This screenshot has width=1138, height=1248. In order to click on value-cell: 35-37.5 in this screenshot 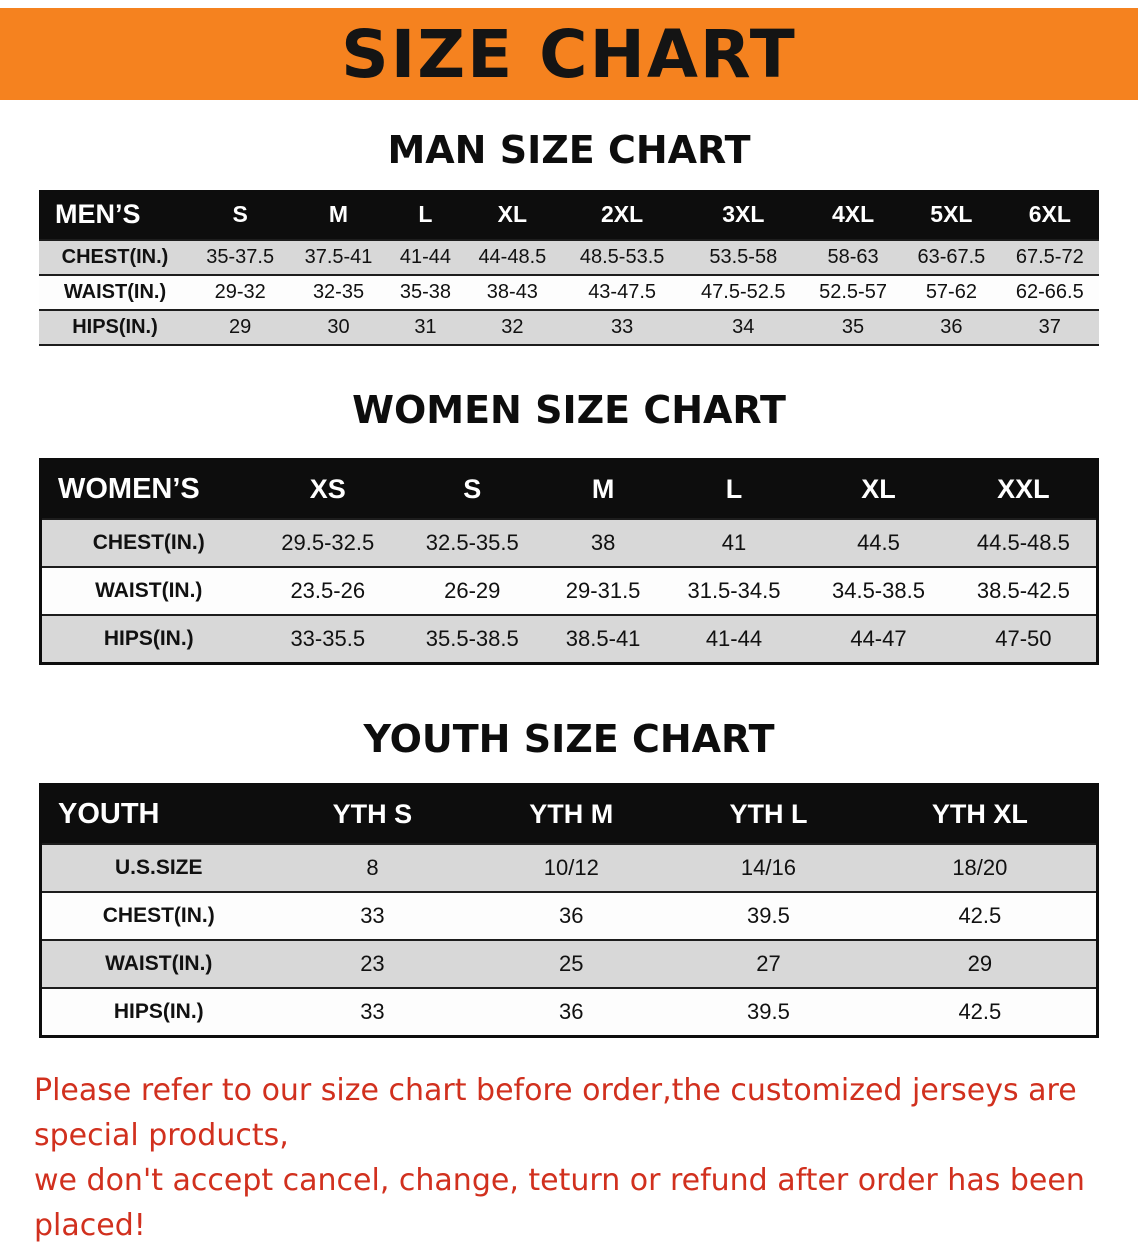, I will do `click(240, 257)`.